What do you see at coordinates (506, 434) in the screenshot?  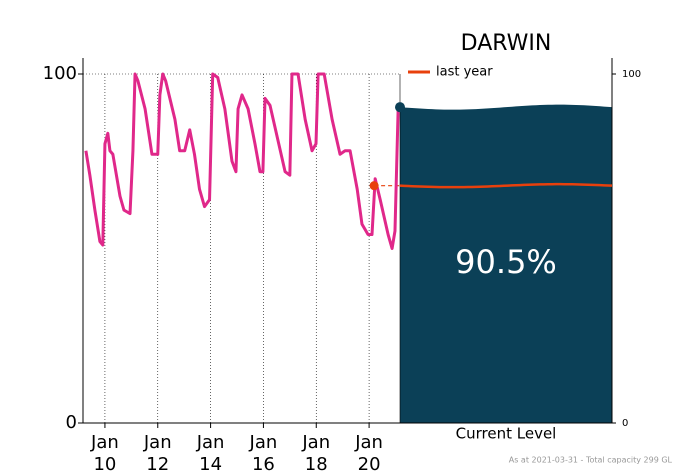 I see `panel-label: Current Level` at bounding box center [506, 434].